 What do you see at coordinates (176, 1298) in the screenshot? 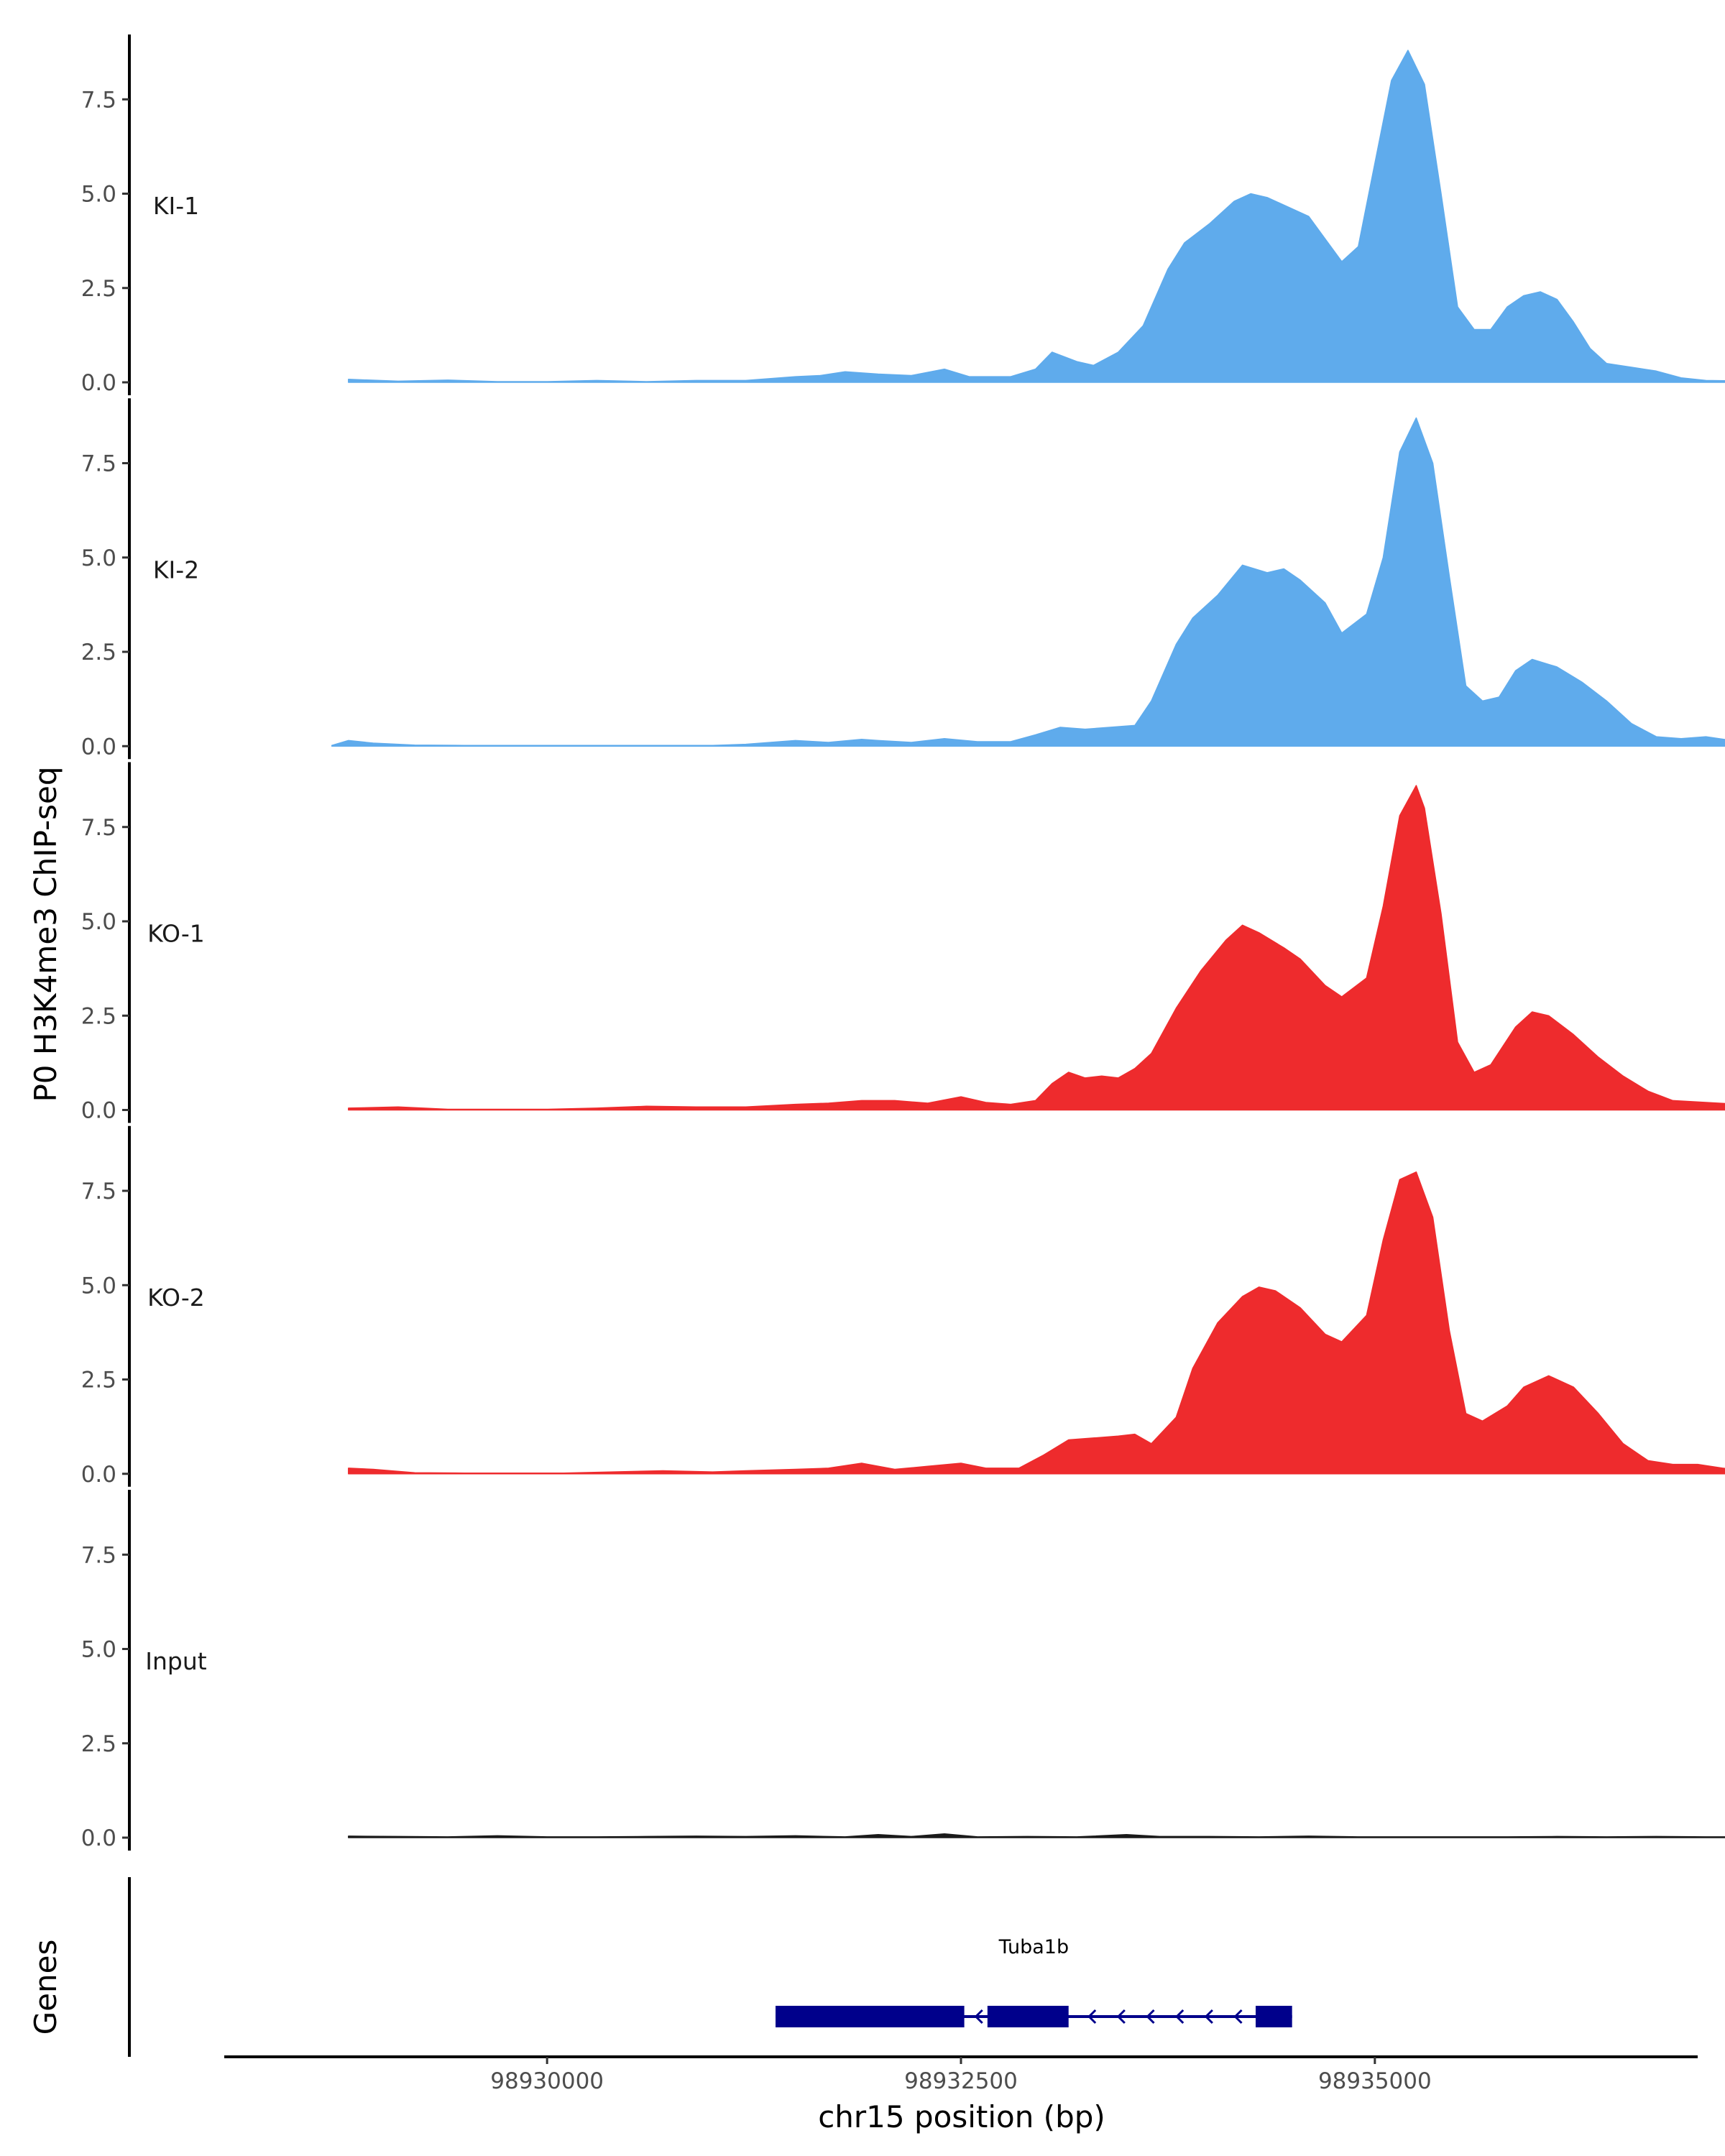
I see `track-label: KO-2` at bounding box center [176, 1298].